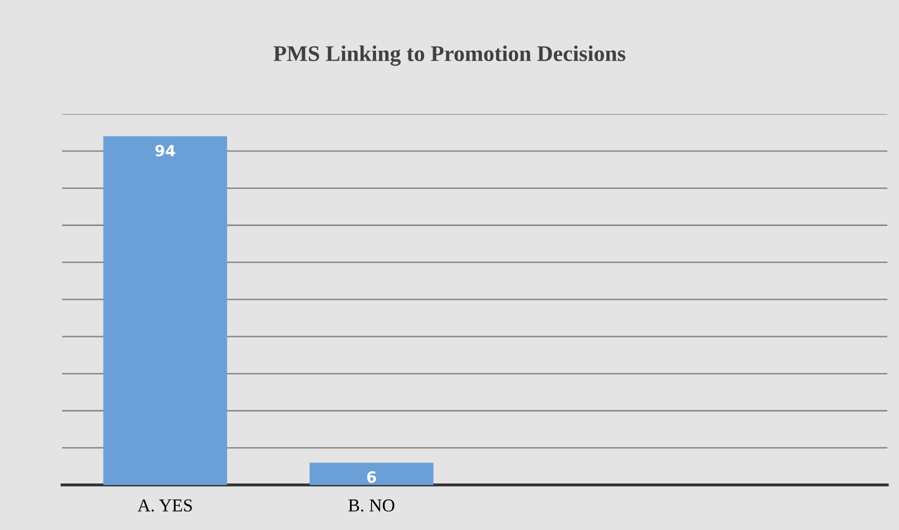  Describe the element at coordinates (371, 505) in the screenshot. I see `x-tick-label: B. NO` at that location.